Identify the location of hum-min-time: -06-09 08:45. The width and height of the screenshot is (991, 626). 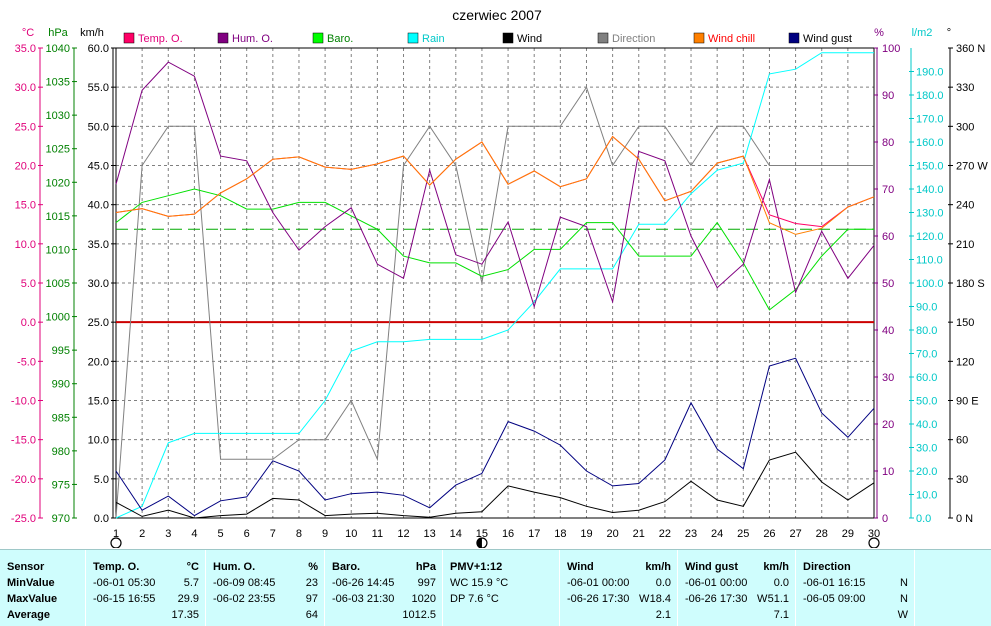
(244, 583).